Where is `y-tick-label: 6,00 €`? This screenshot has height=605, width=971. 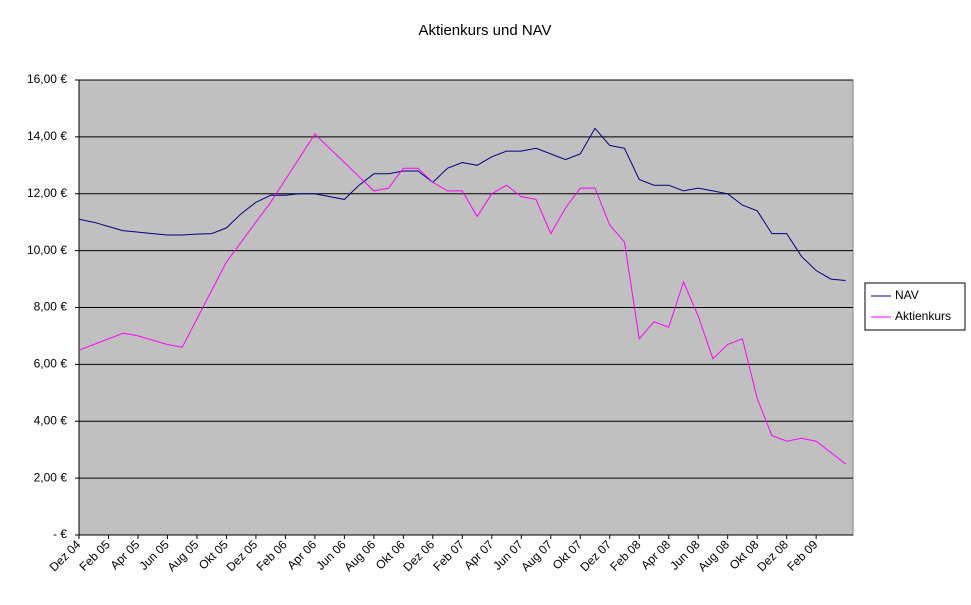
y-tick-label: 6,00 € is located at coordinates (51, 364).